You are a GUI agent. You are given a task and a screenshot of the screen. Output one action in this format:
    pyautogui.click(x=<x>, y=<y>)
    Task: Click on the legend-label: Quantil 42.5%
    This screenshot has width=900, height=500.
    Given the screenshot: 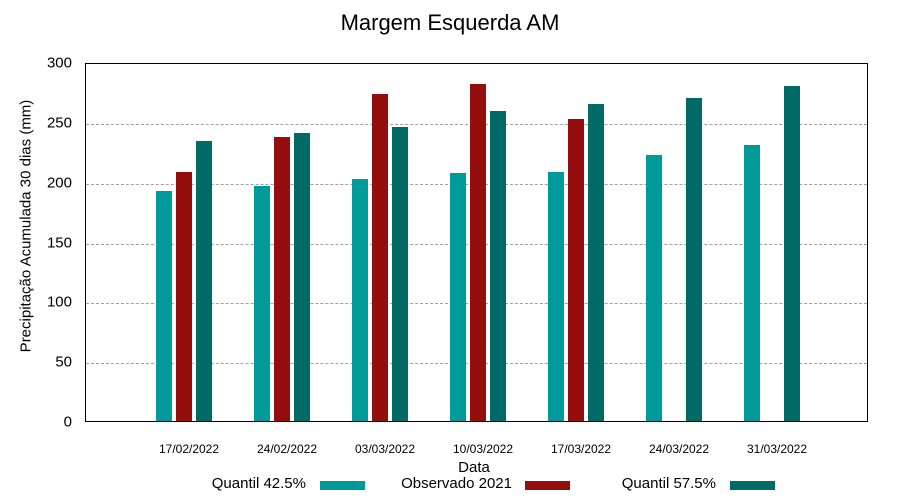 What is the action you would take?
    pyautogui.click(x=258, y=483)
    